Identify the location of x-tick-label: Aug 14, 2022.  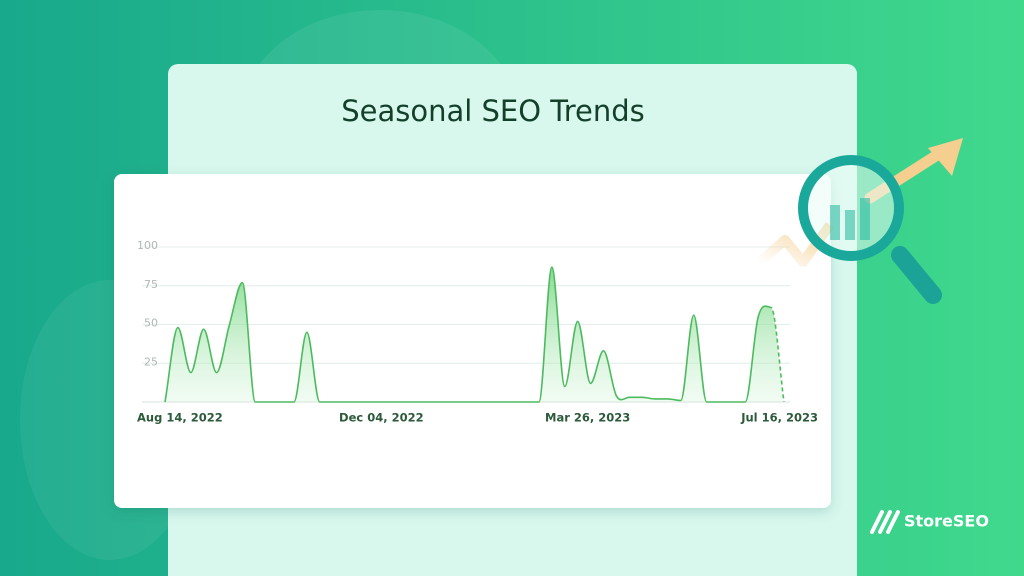
(180, 418).